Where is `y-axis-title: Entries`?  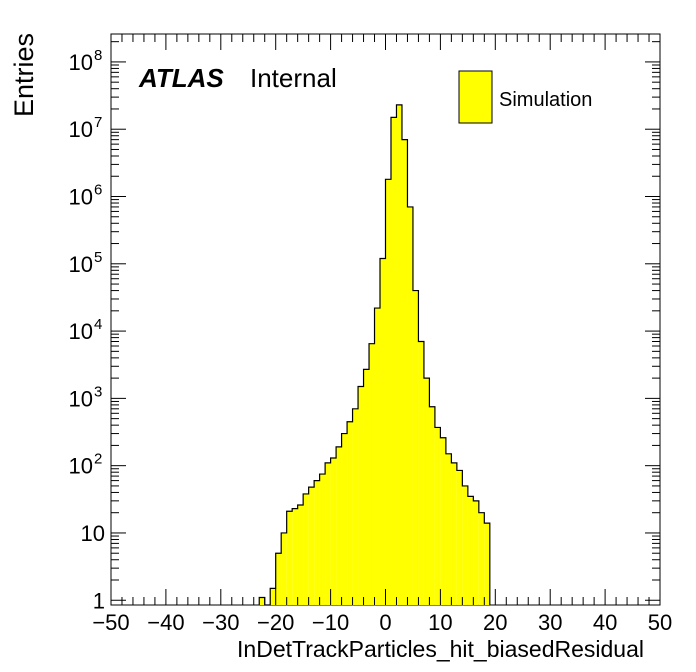 y-axis-title: Entries is located at coordinates (24, 75).